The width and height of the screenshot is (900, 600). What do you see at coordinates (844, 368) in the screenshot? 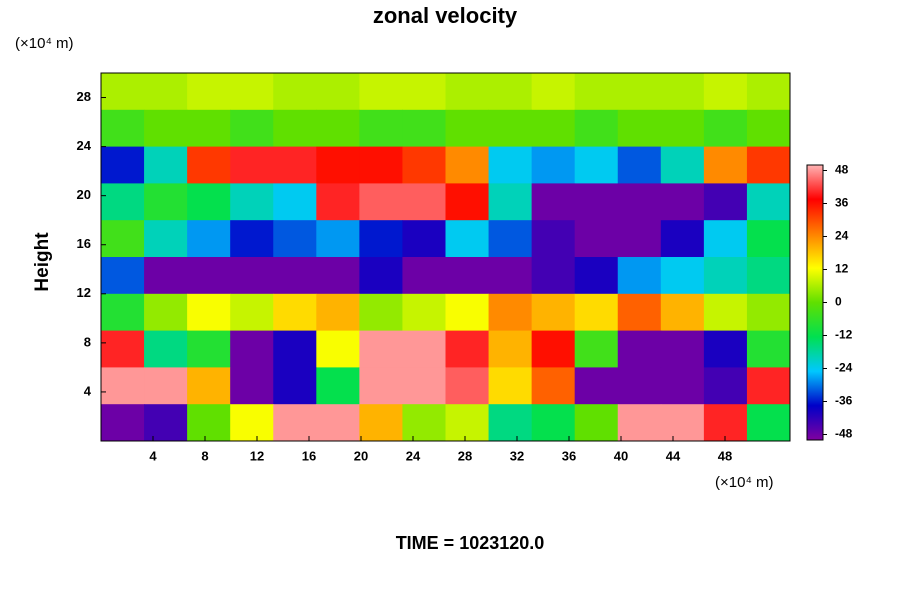
I see `colorbar-tick-label: -24` at bounding box center [844, 368].